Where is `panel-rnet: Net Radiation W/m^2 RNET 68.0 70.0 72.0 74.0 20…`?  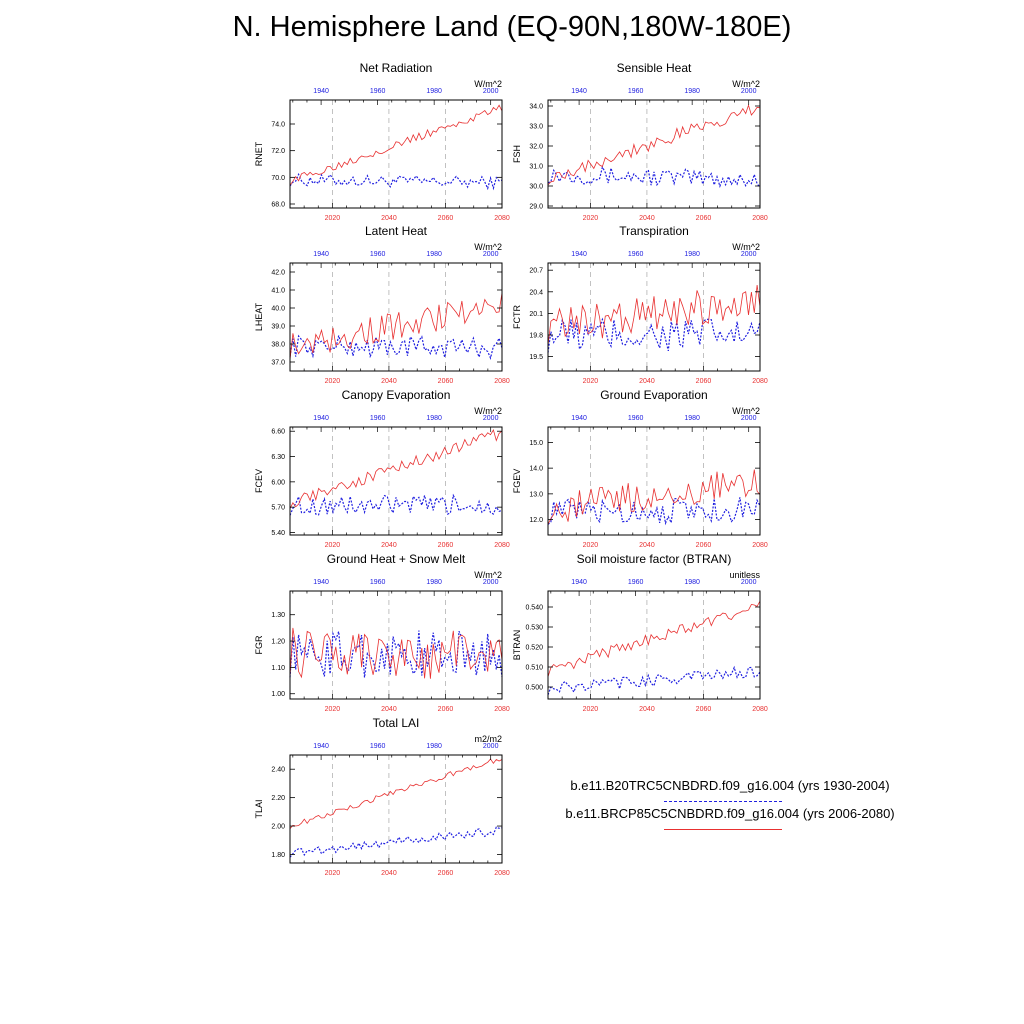
panel-rnet: Net Radiation W/m^2 RNET 68.0 70.0 72.0 74.0 20… is located at coordinates (382, 141).